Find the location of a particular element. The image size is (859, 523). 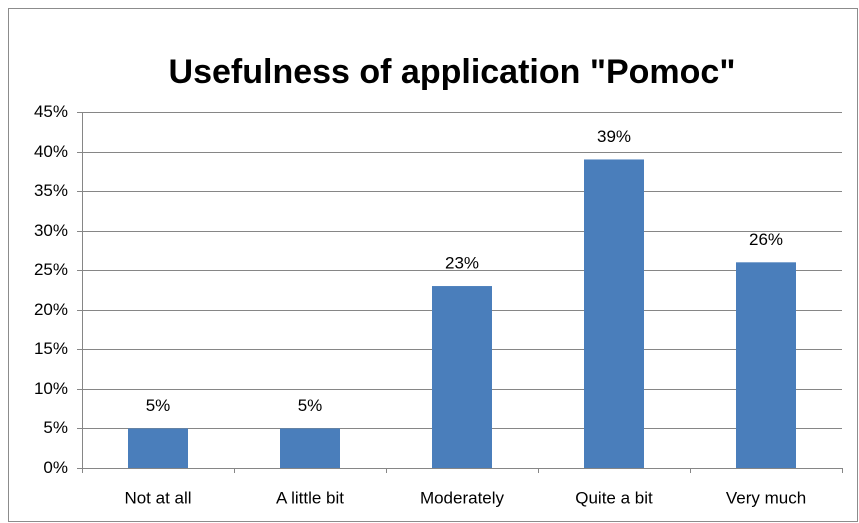

y-tick-label: 20% is located at coordinates (51, 309).